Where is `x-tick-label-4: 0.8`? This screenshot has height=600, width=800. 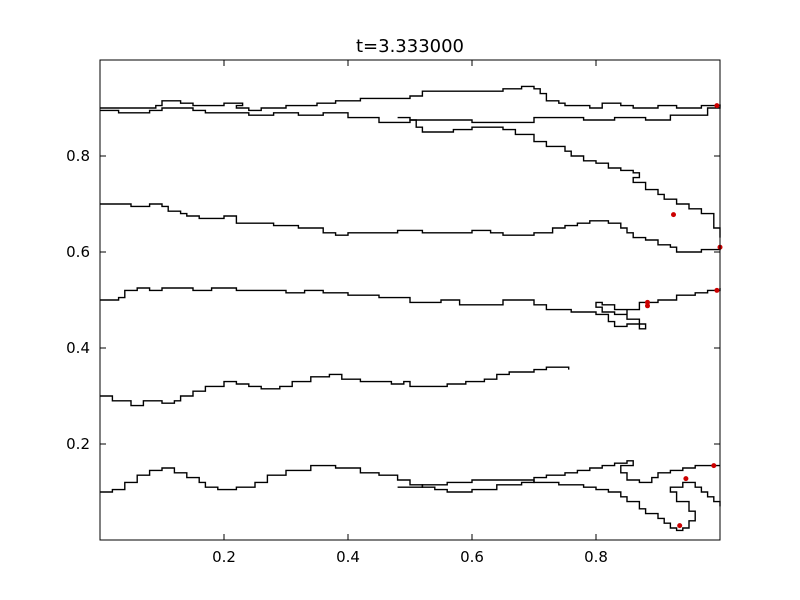
x-tick-label-4: 0.8 is located at coordinates (596, 557).